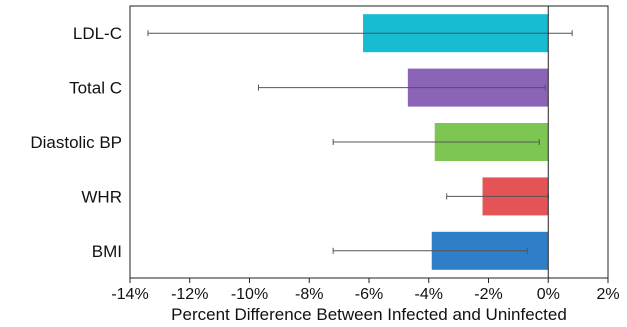 The width and height of the screenshot is (627, 327). I want to click on x-tick-label: -2%, so click(488, 294).